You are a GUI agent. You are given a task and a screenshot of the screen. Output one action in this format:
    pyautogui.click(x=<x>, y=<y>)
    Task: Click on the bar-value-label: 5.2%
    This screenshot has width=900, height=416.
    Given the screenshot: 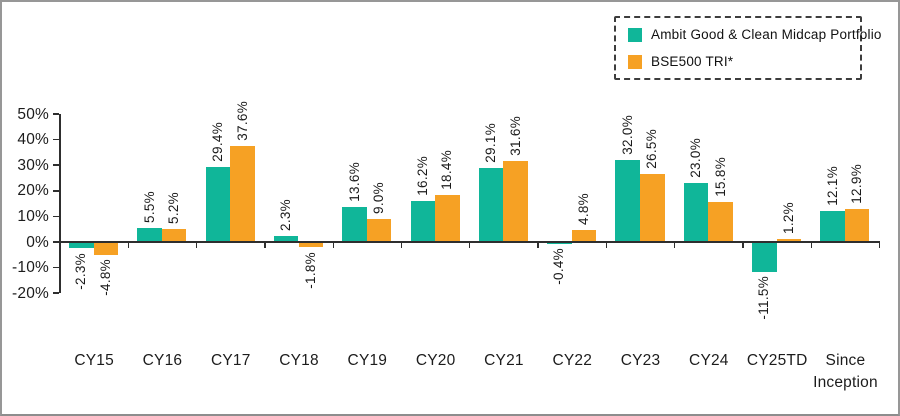 What is the action you would take?
    pyautogui.click(x=174, y=207)
    